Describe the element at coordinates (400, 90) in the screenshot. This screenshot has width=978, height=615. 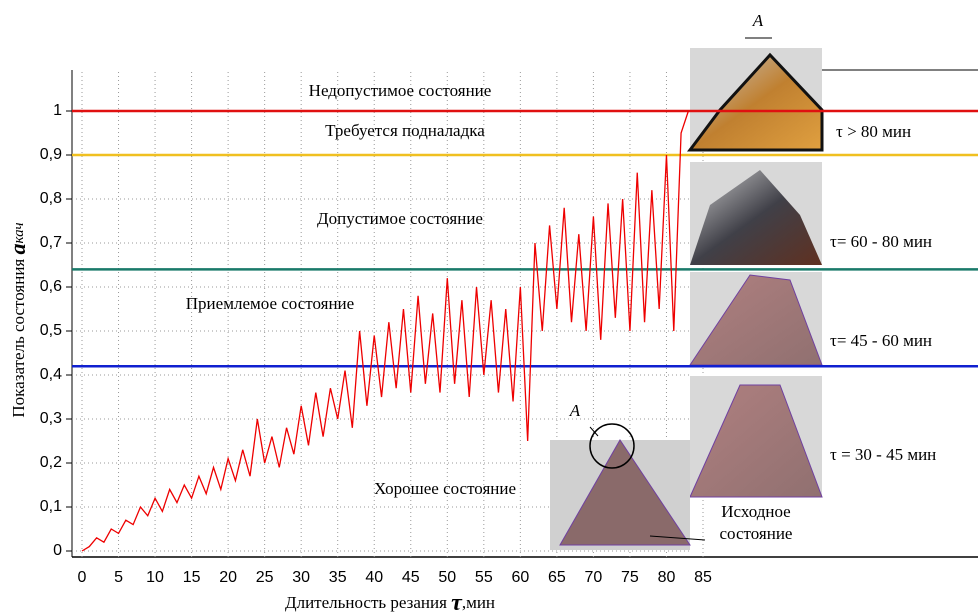
I see `zone-label: Недопустимое состояние` at that location.